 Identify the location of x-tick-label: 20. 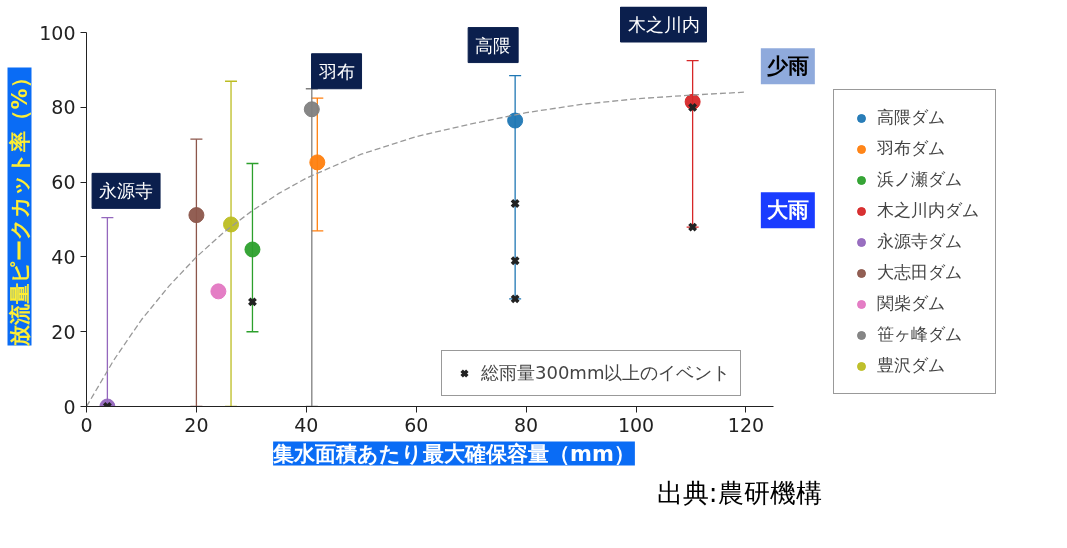
(196, 424).